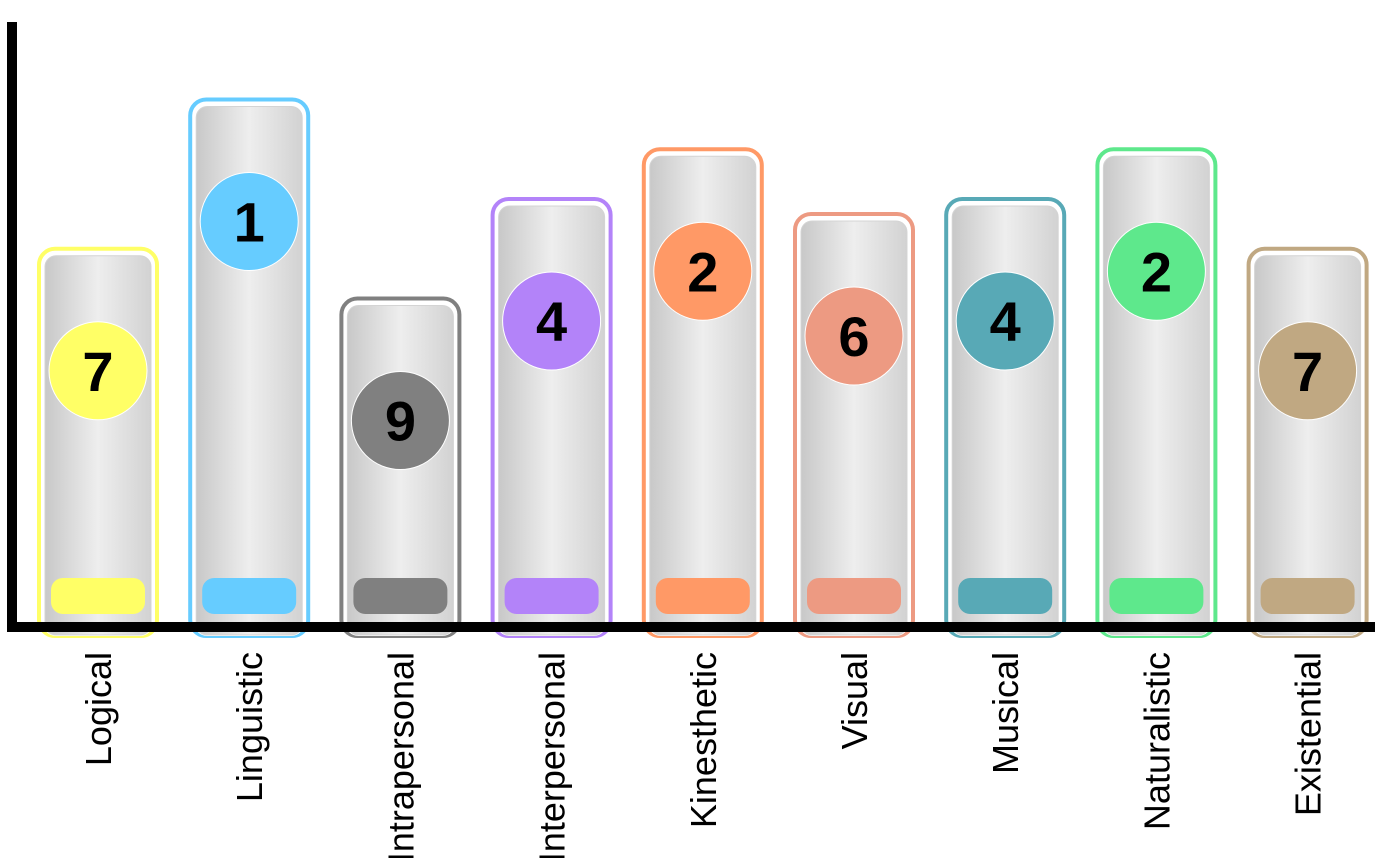 The width and height of the screenshot is (1375, 858). I want to click on x-tick-label-musical: Musical, so click(1005, 713).